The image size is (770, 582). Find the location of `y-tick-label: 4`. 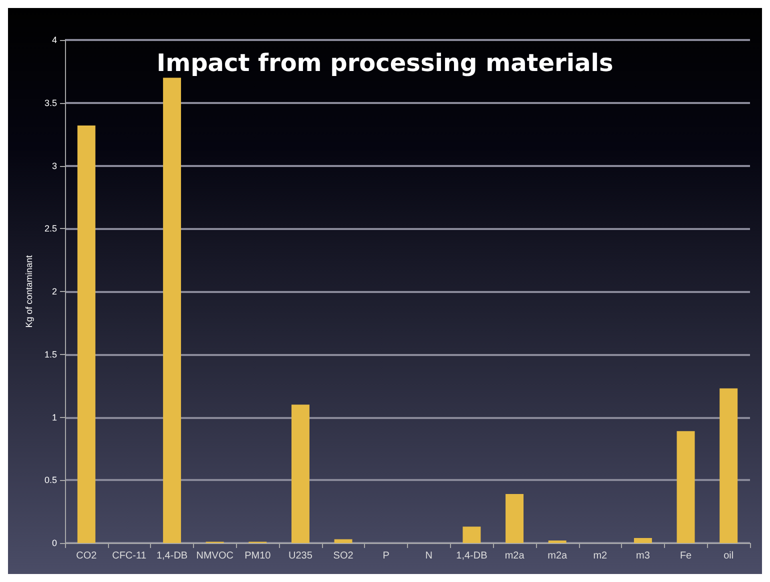

y-tick-label: 4 is located at coordinates (54, 40).